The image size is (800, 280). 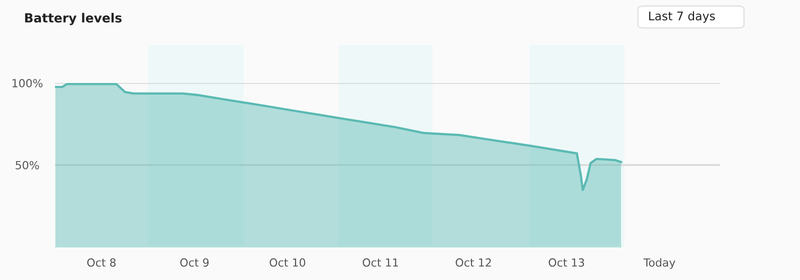 What do you see at coordinates (27, 165) in the screenshot?
I see `y-tick-label: 50%` at bounding box center [27, 165].